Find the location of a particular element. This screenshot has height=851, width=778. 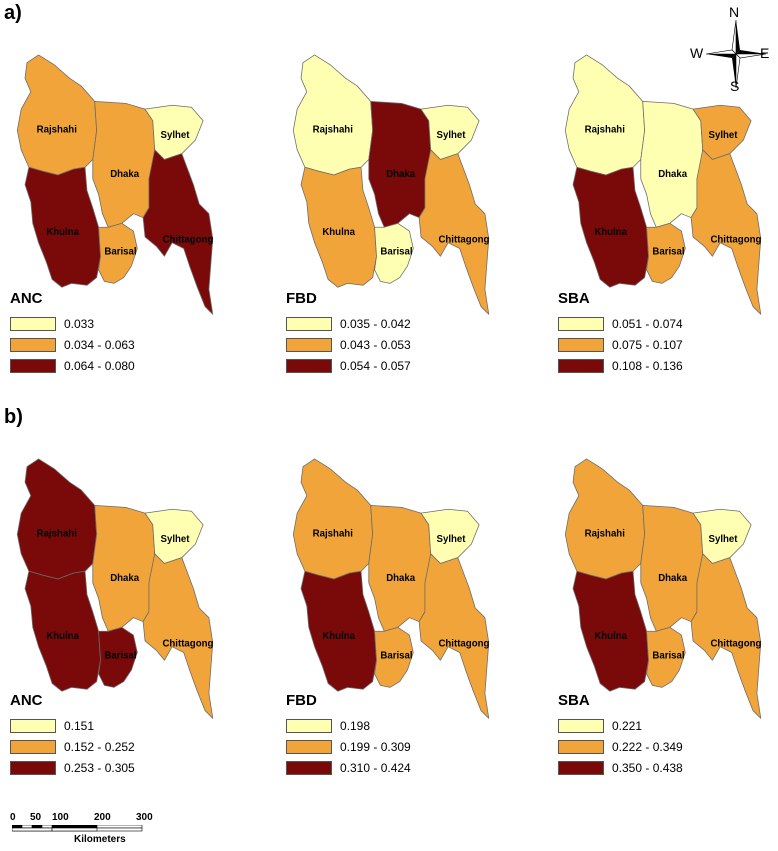

legend-row: 0.222 - 0.349 is located at coordinates (620, 746).